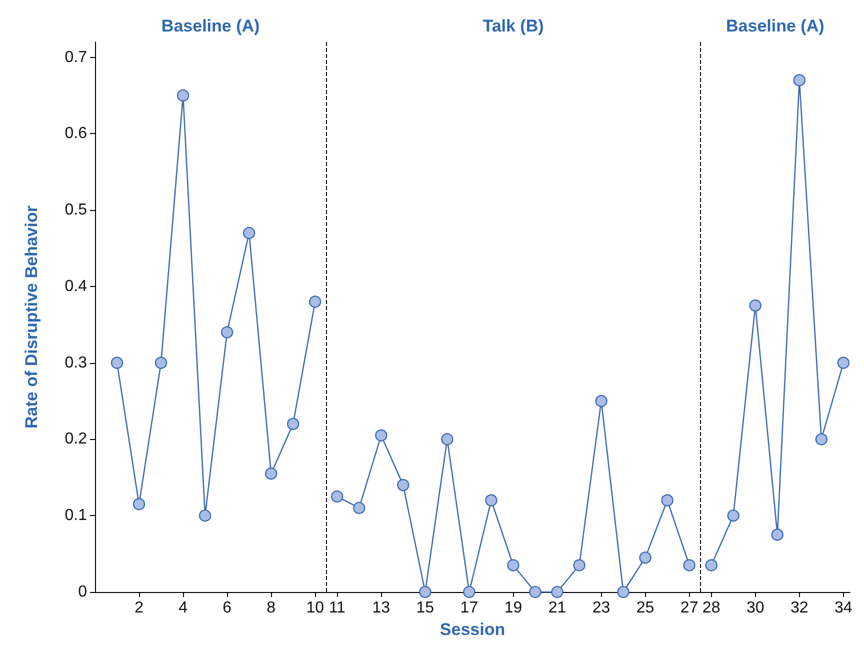 The height and width of the screenshot is (655, 864). Describe the element at coordinates (645, 608) in the screenshot. I see `x-tick-label: 25` at that location.